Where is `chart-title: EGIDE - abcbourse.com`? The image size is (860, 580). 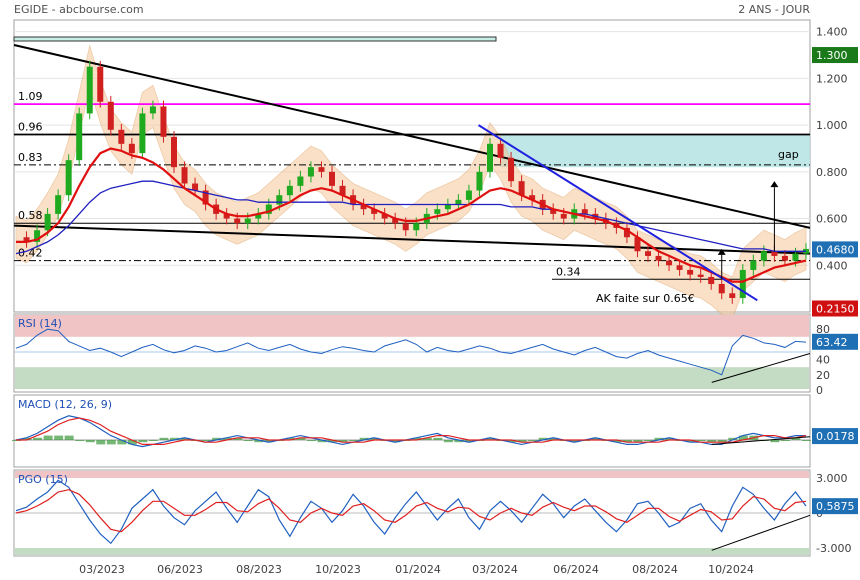
chart-title: EGIDE - abcbourse.com is located at coordinates (79, 9).